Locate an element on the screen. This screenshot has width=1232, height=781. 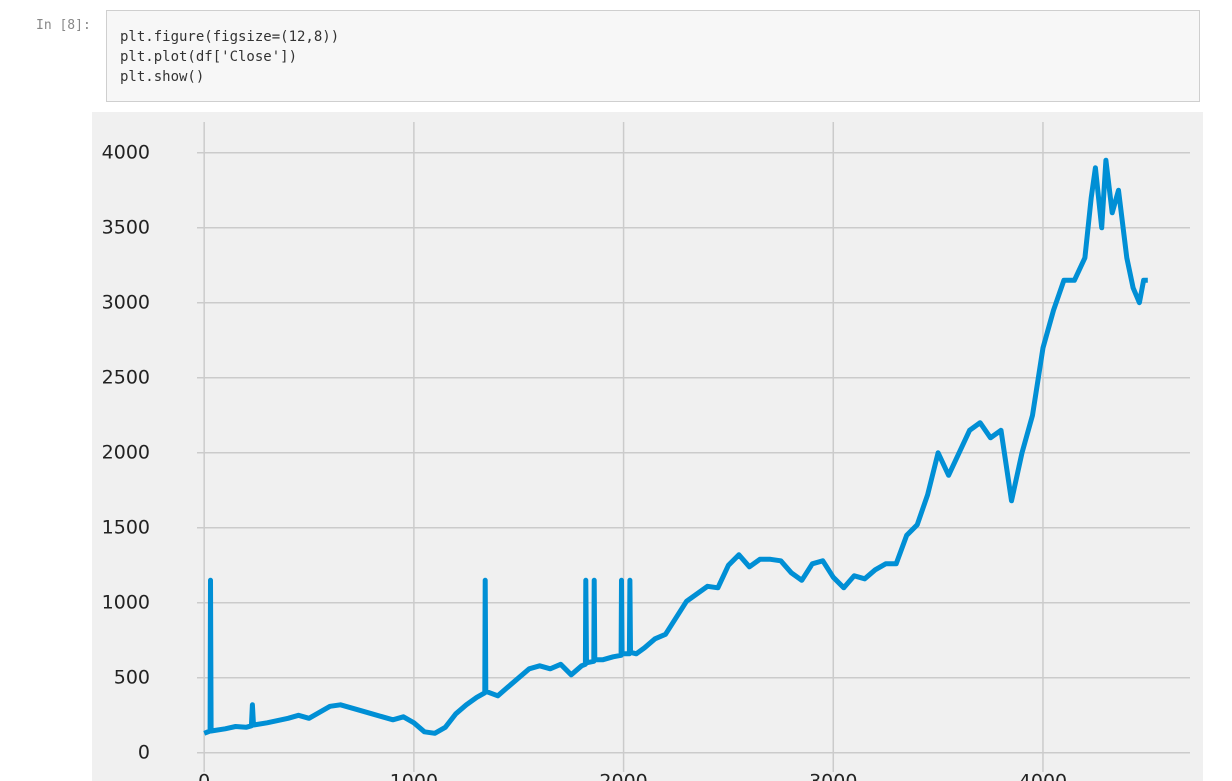
y-tick-label: 1000 is located at coordinates (126, 602).